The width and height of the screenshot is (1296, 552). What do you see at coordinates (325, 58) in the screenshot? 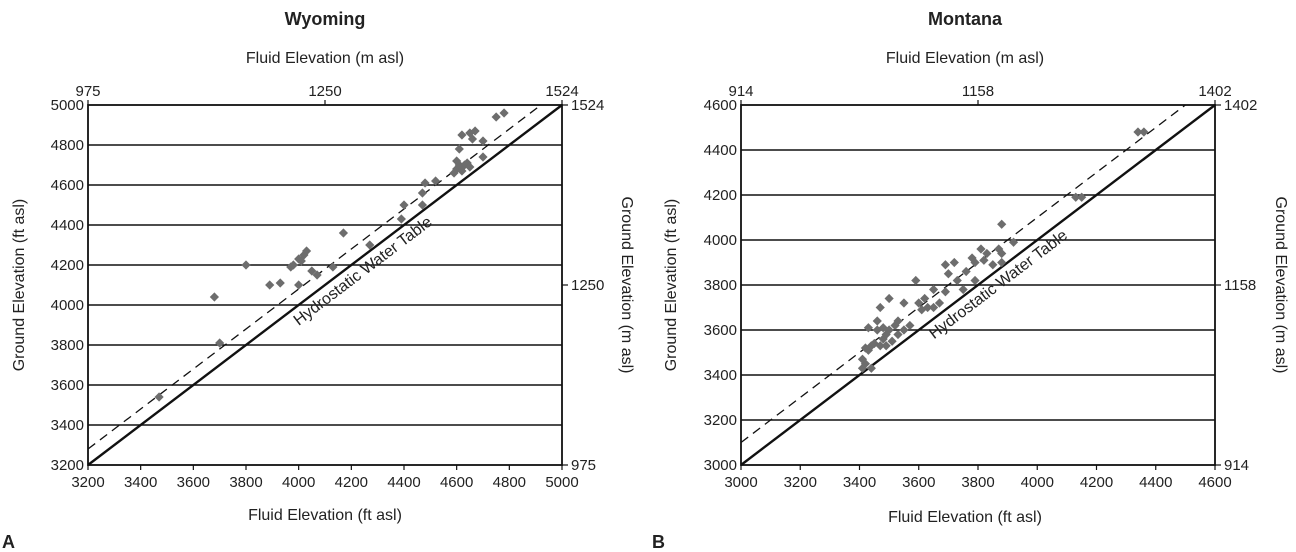
I see `secondary-x-axis-label: Fluid Elevation (m asl)` at bounding box center [325, 58].